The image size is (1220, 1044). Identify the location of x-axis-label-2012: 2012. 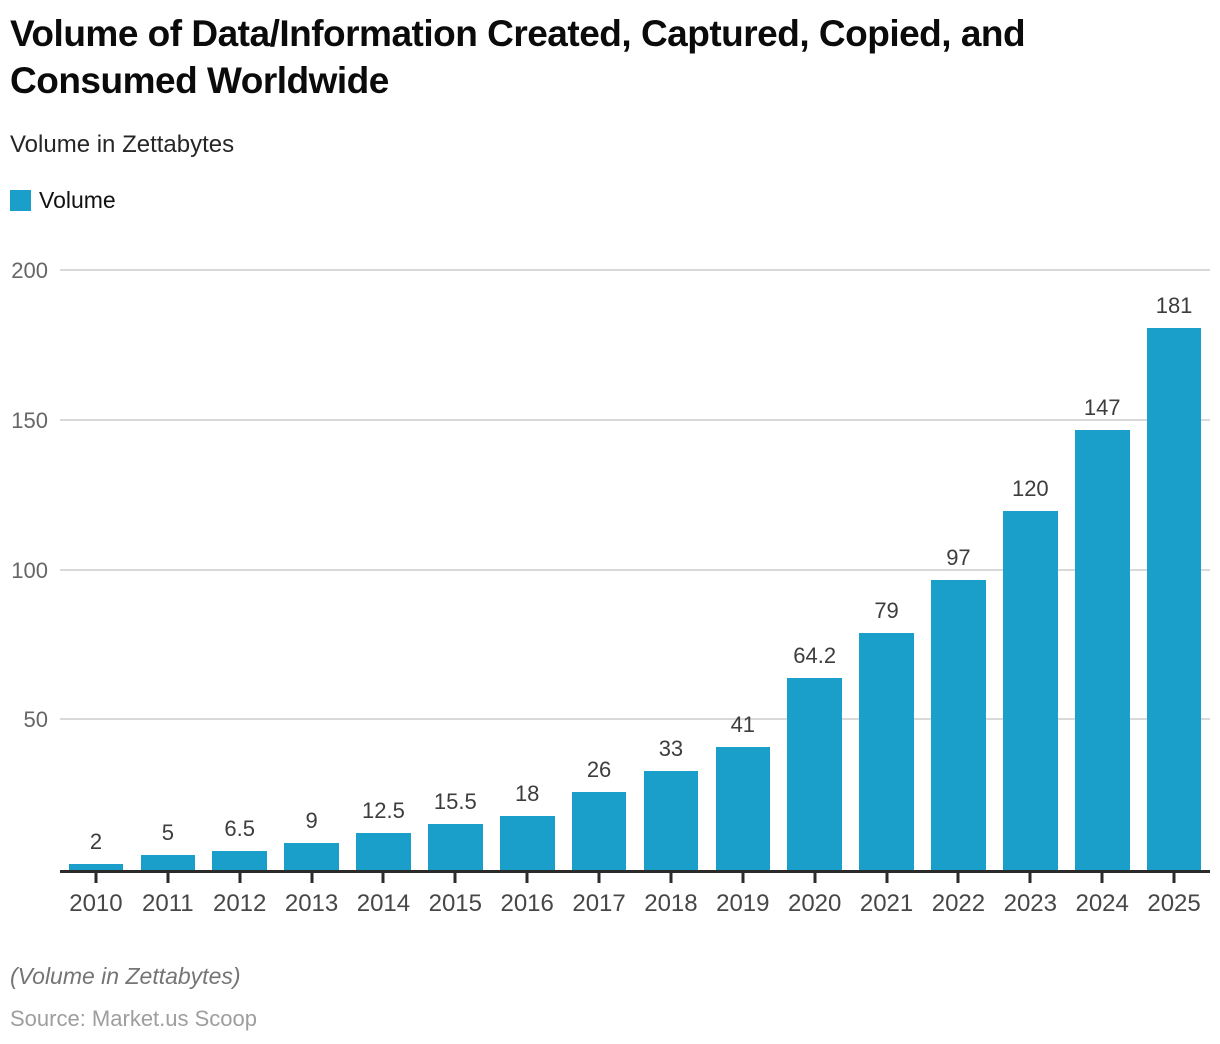
(239, 903).